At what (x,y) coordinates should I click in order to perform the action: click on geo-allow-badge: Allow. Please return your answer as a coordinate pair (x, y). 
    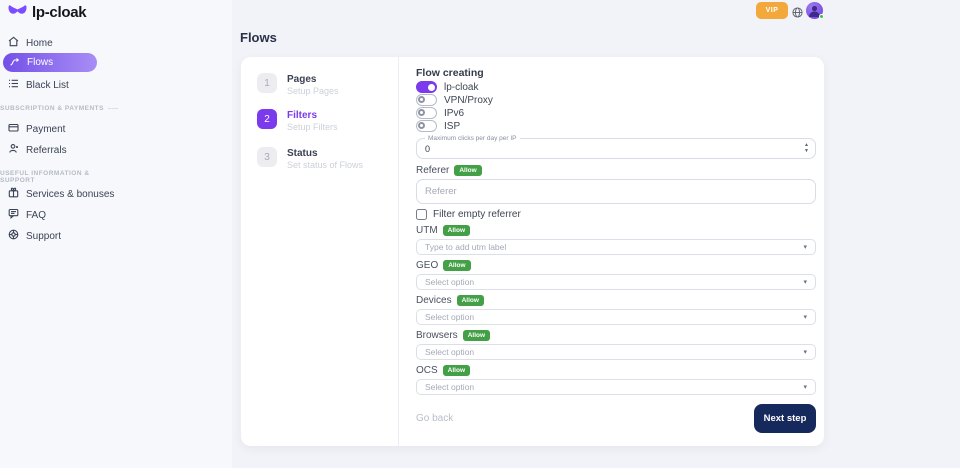
    Looking at the image, I should click on (457, 265).